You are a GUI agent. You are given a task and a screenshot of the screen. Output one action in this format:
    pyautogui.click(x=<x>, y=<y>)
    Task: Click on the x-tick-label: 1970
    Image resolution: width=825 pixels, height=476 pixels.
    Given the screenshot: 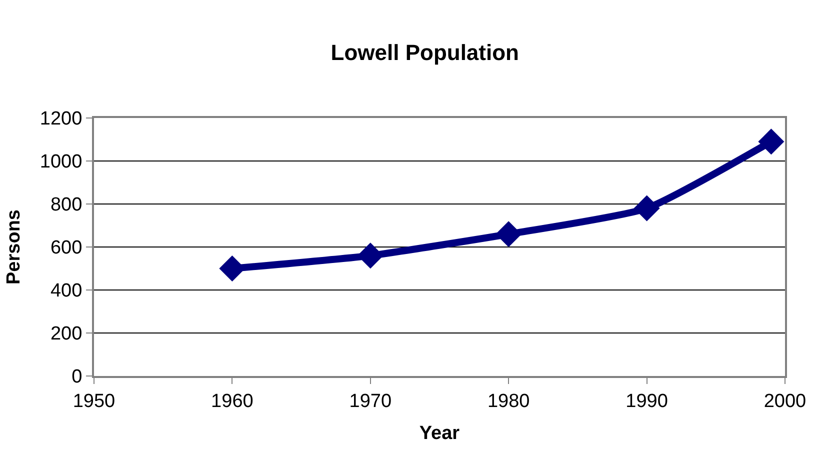 What is the action you would take?
    pyautogui.click(x=370, y=401)
    